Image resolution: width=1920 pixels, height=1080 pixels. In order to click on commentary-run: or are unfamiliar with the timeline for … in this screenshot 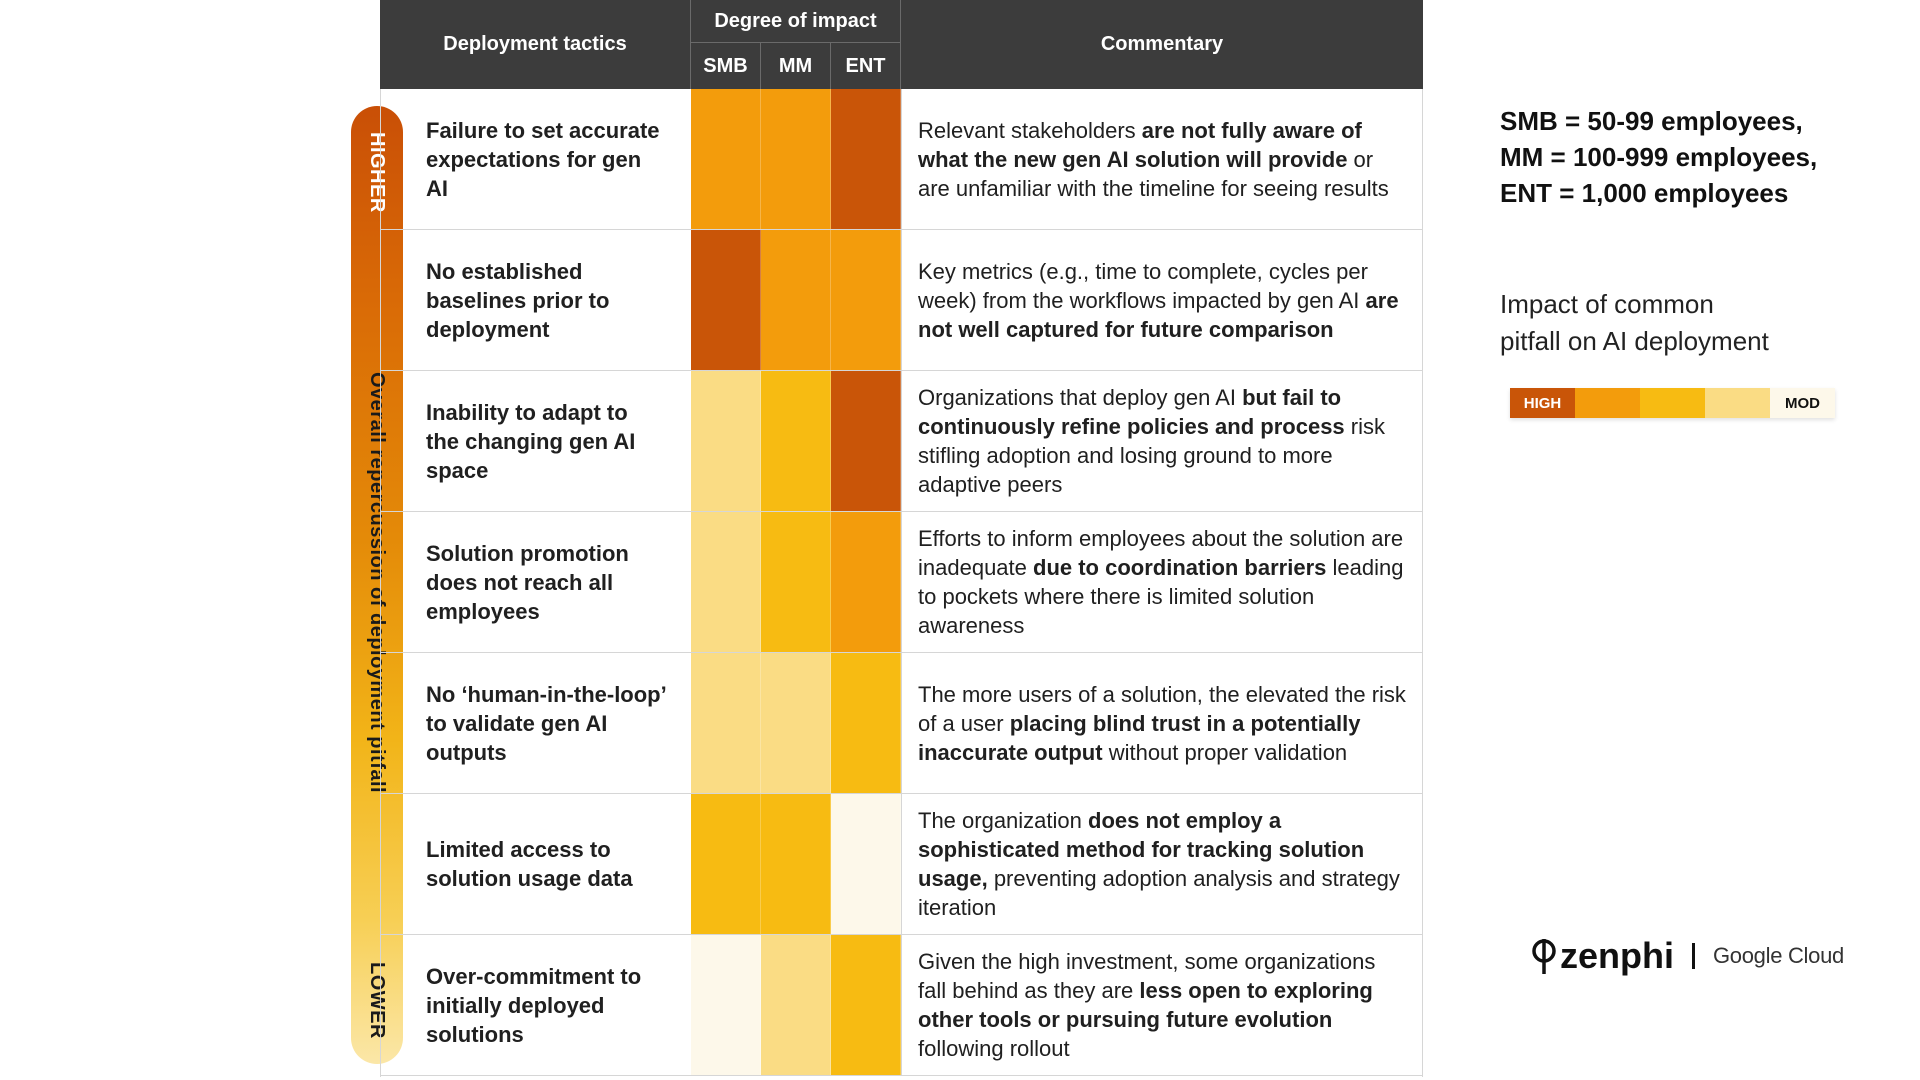, I will do `click(1153, 173)`.